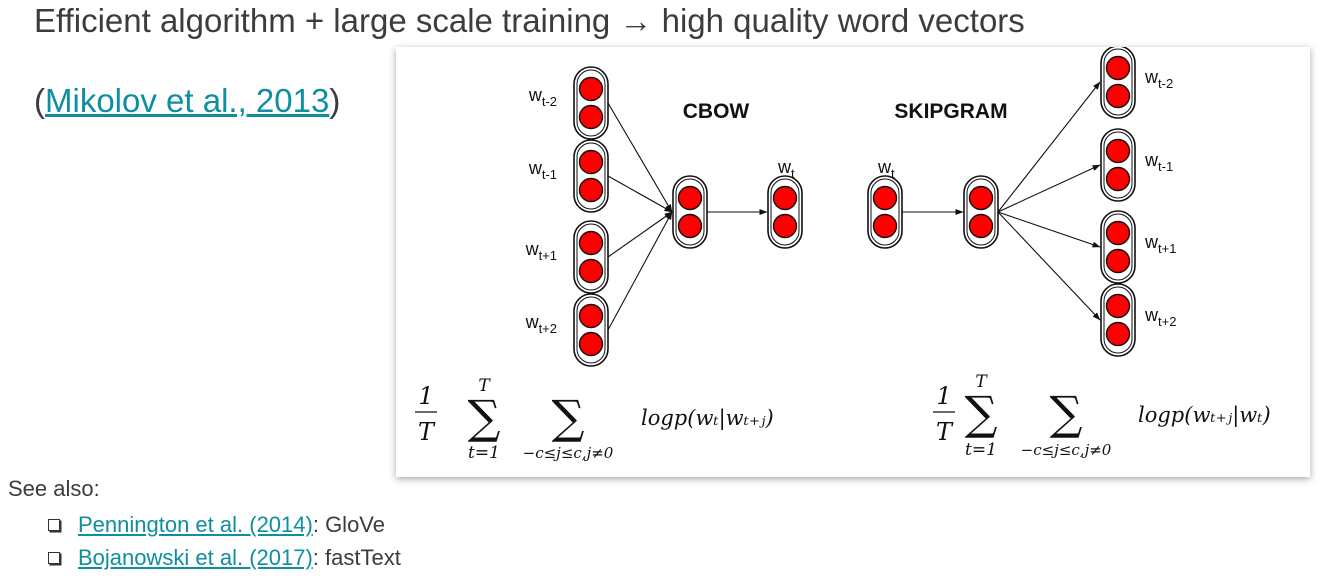 This screenshot has width=1330, height=588. Describe the element at coordinates (195, 524) in the screenshot. I see `ref-link-pennington: Pennington et al. (2014)` at that location.